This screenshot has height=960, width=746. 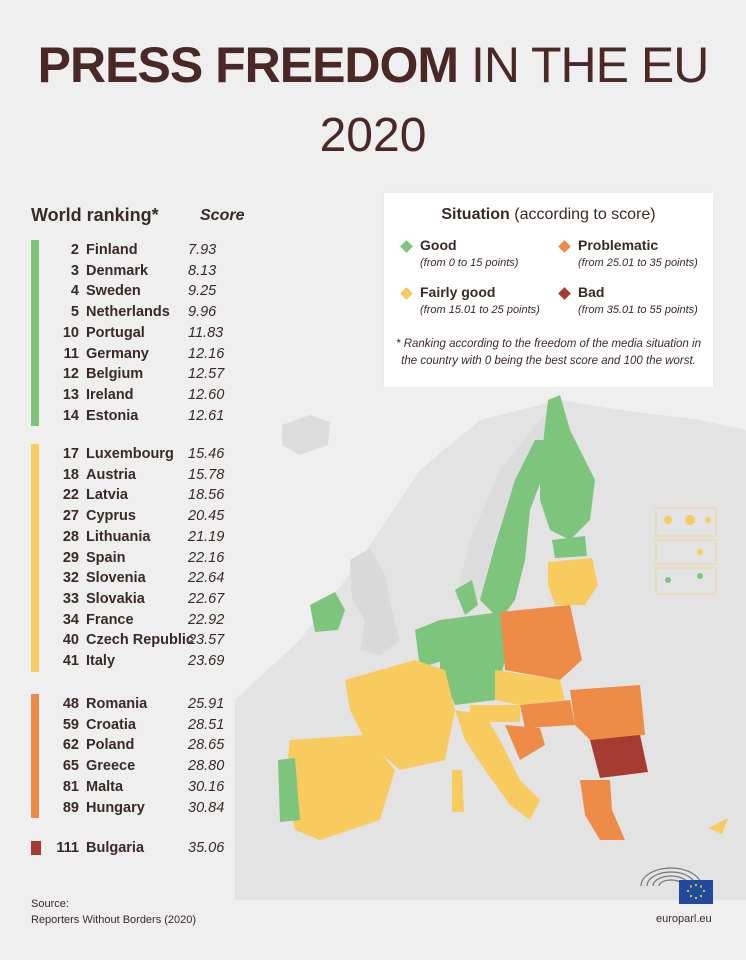 I want to click on european-parliament-logo, so click(x=676, y=885).